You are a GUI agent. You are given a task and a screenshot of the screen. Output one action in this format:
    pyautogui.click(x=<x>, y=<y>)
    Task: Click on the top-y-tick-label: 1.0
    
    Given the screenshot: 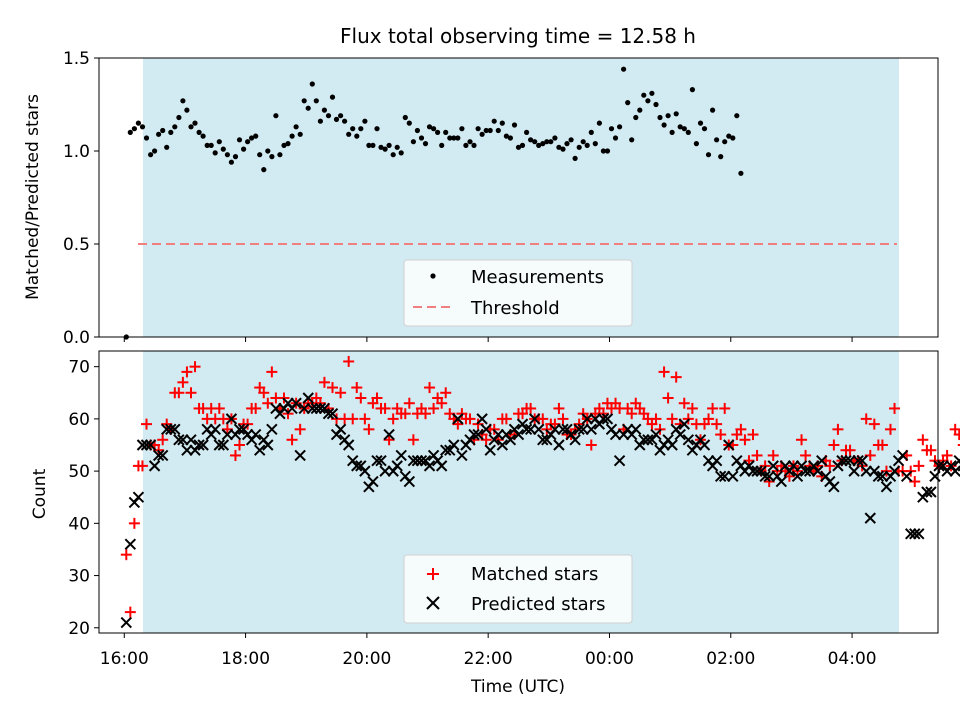 What is the action you would take?
    pyautogui.click(x=76, y=152)
    